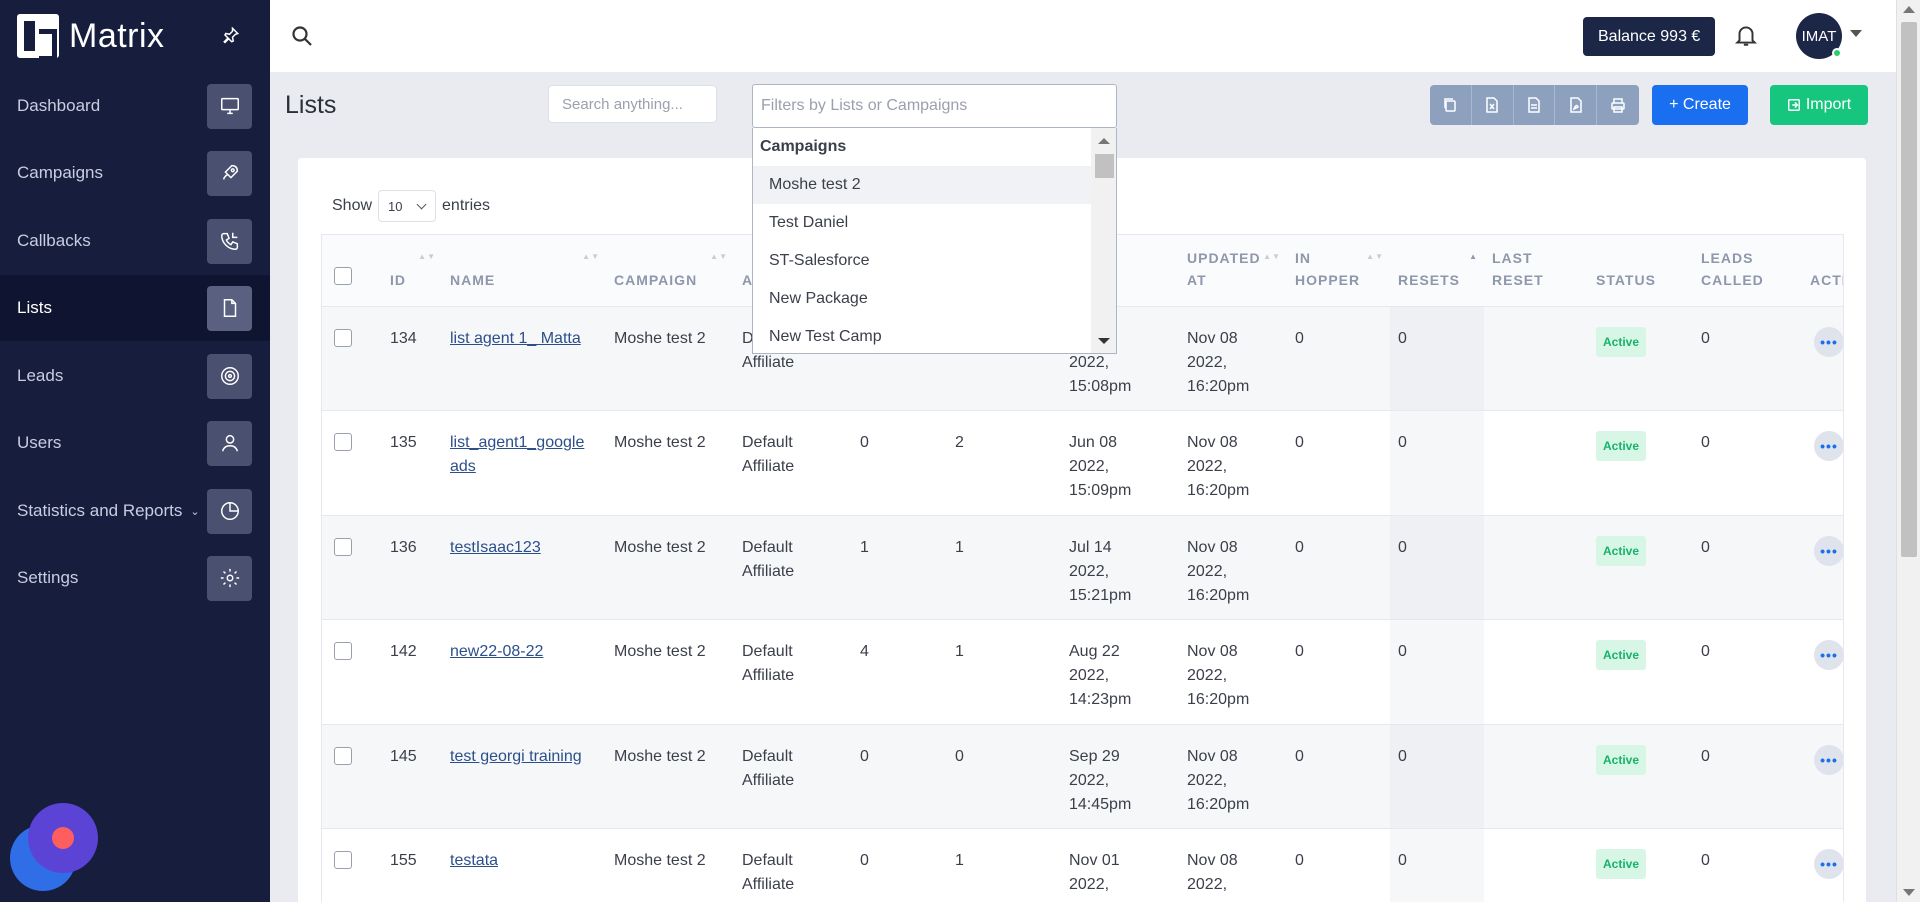 The image size is (1920, 902). I want to click on cell-count-1: 4, so click(899, 672).